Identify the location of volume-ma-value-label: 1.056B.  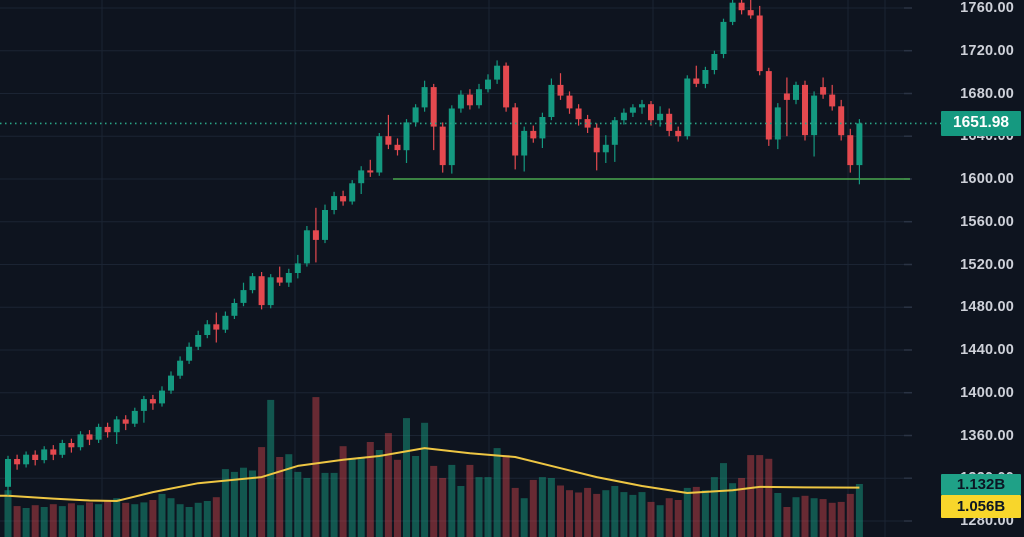
(981, 506).